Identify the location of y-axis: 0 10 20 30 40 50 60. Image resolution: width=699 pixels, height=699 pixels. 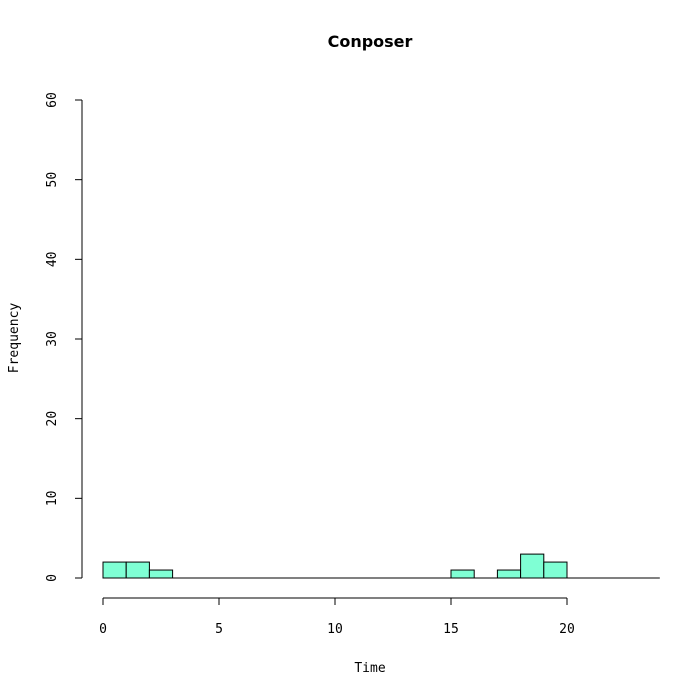
(64, 337).